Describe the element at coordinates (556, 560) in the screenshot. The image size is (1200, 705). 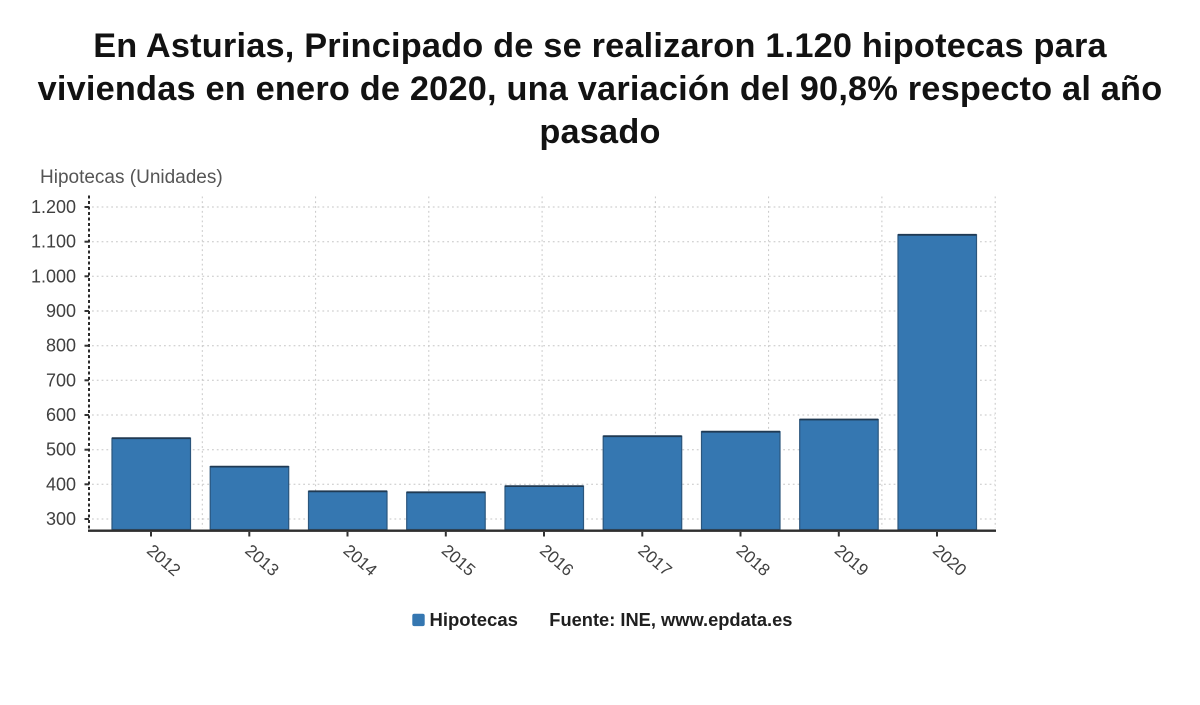
I see `svg-text: 2016` at that location.